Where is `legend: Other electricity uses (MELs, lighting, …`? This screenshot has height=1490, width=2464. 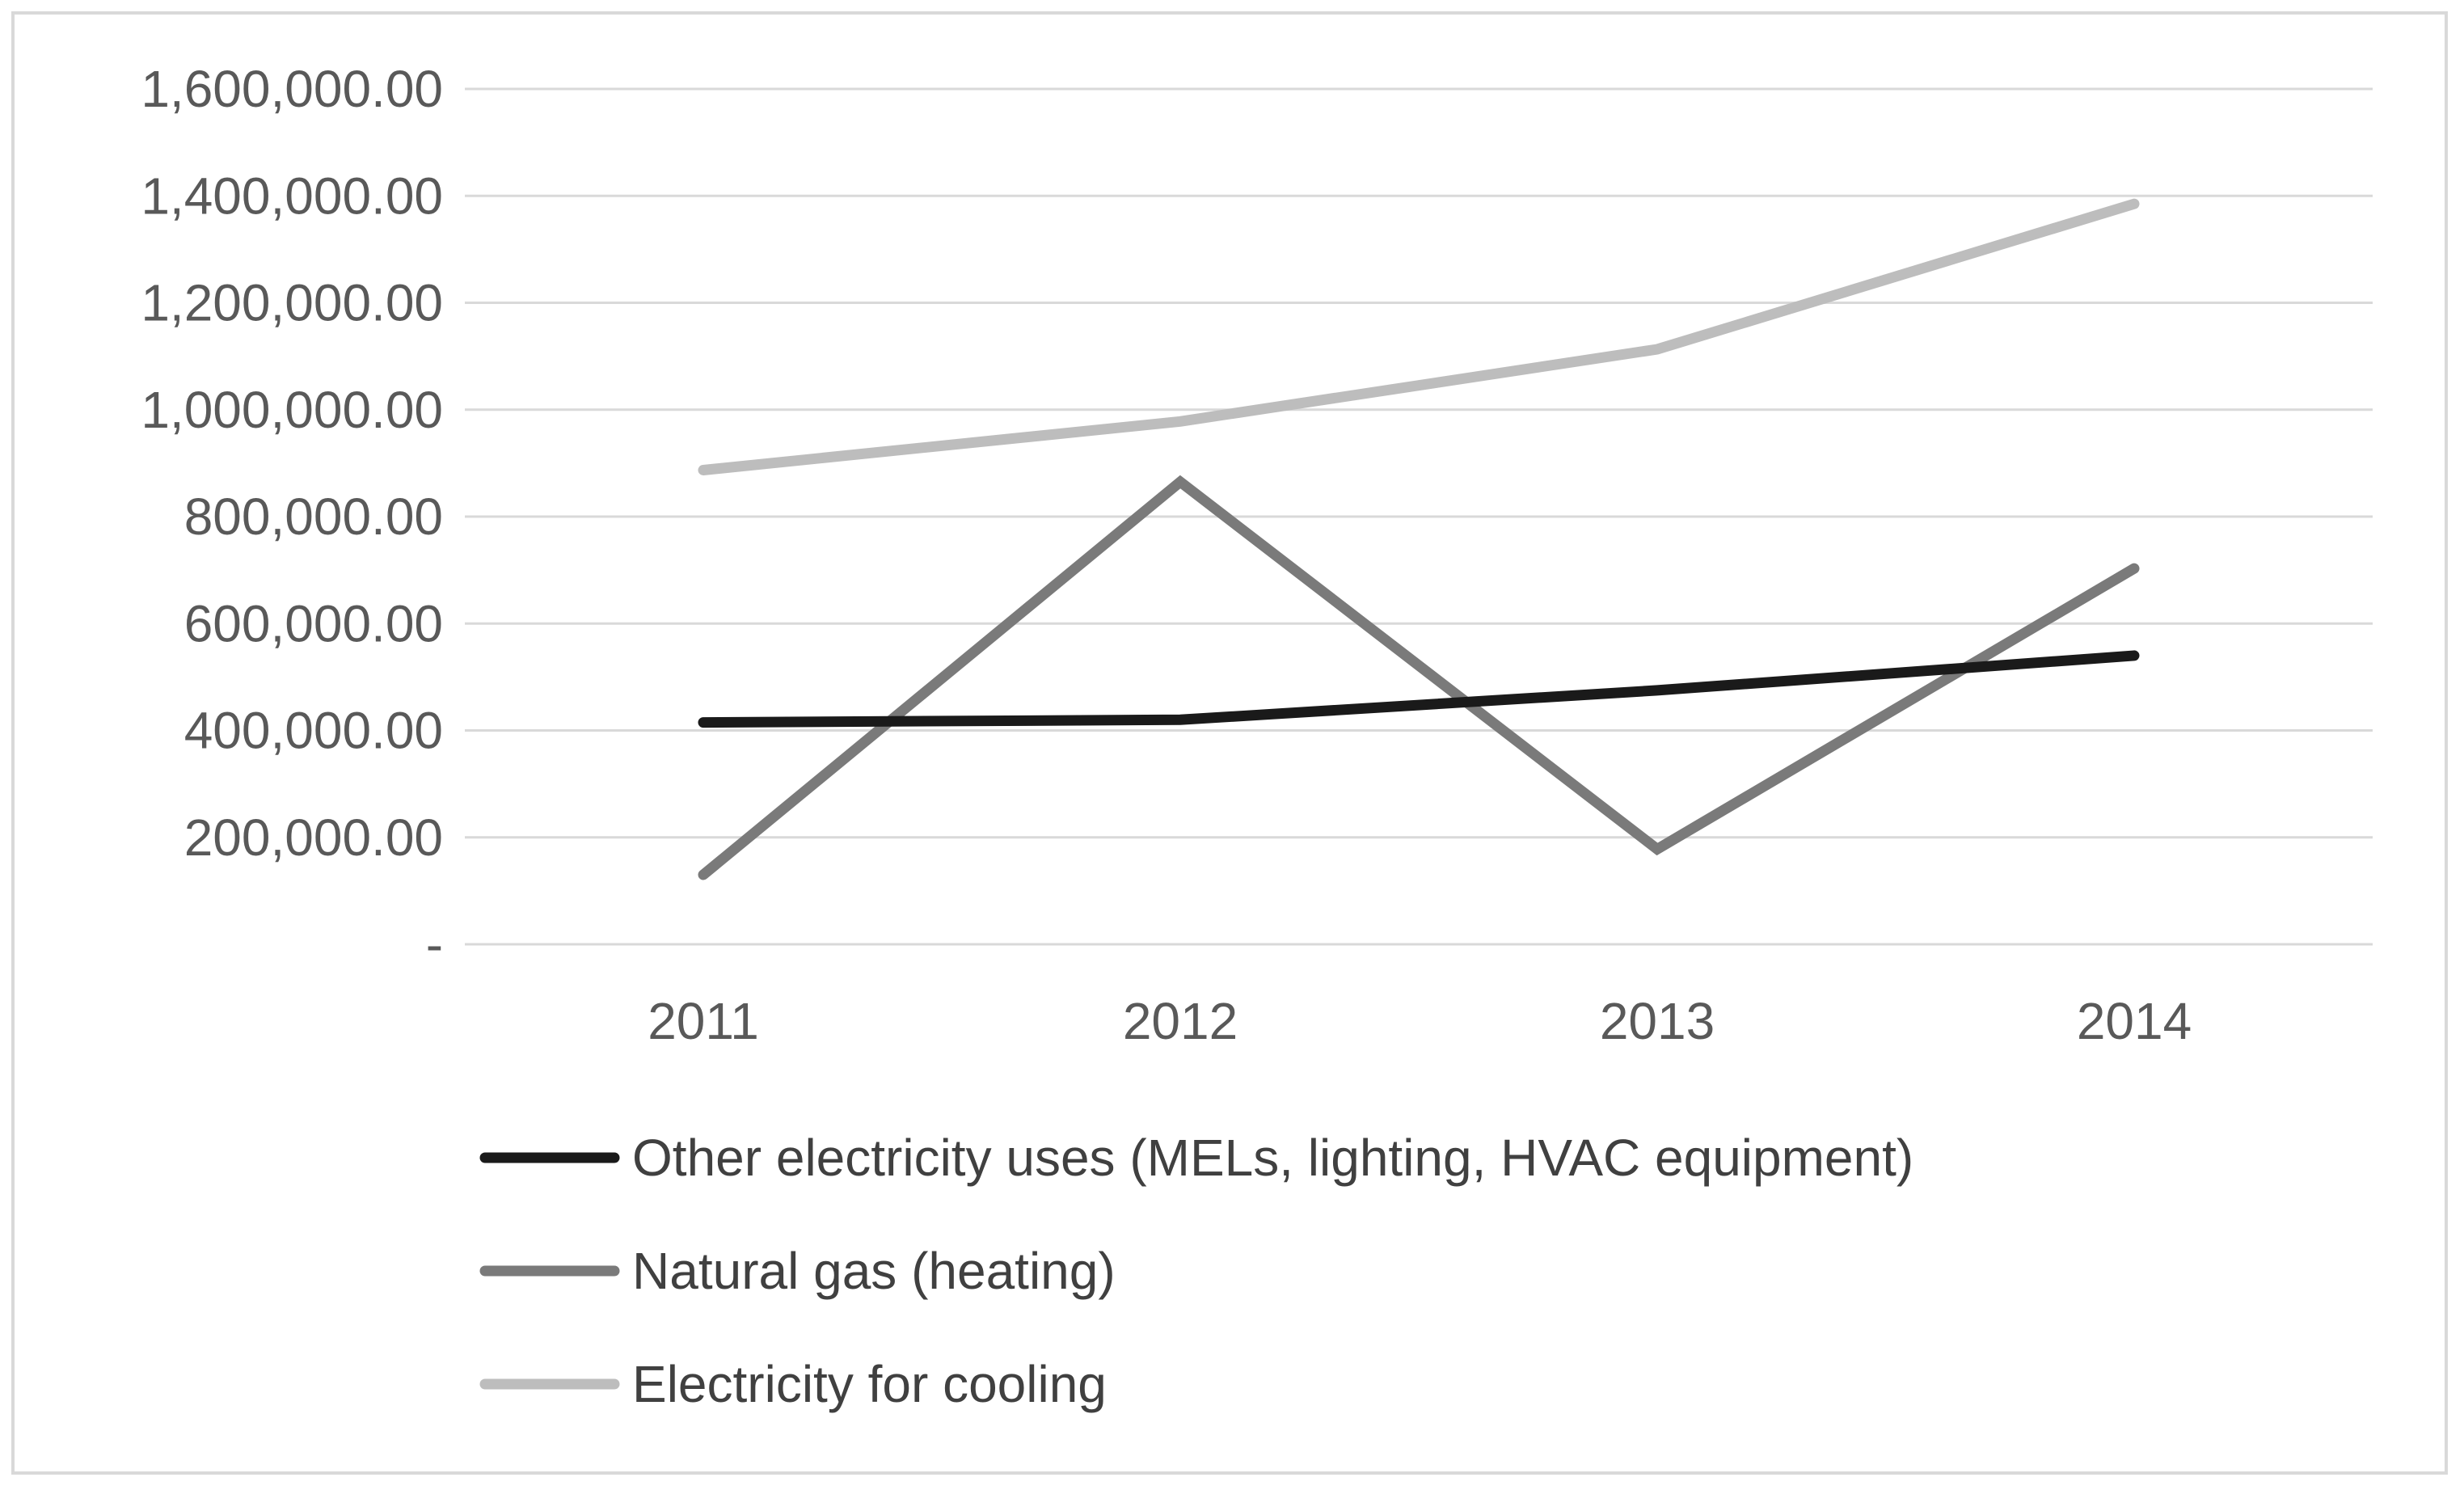
legend: Other electricity uses (MELs, lighting, … is located at coordinates (1196, 1271).